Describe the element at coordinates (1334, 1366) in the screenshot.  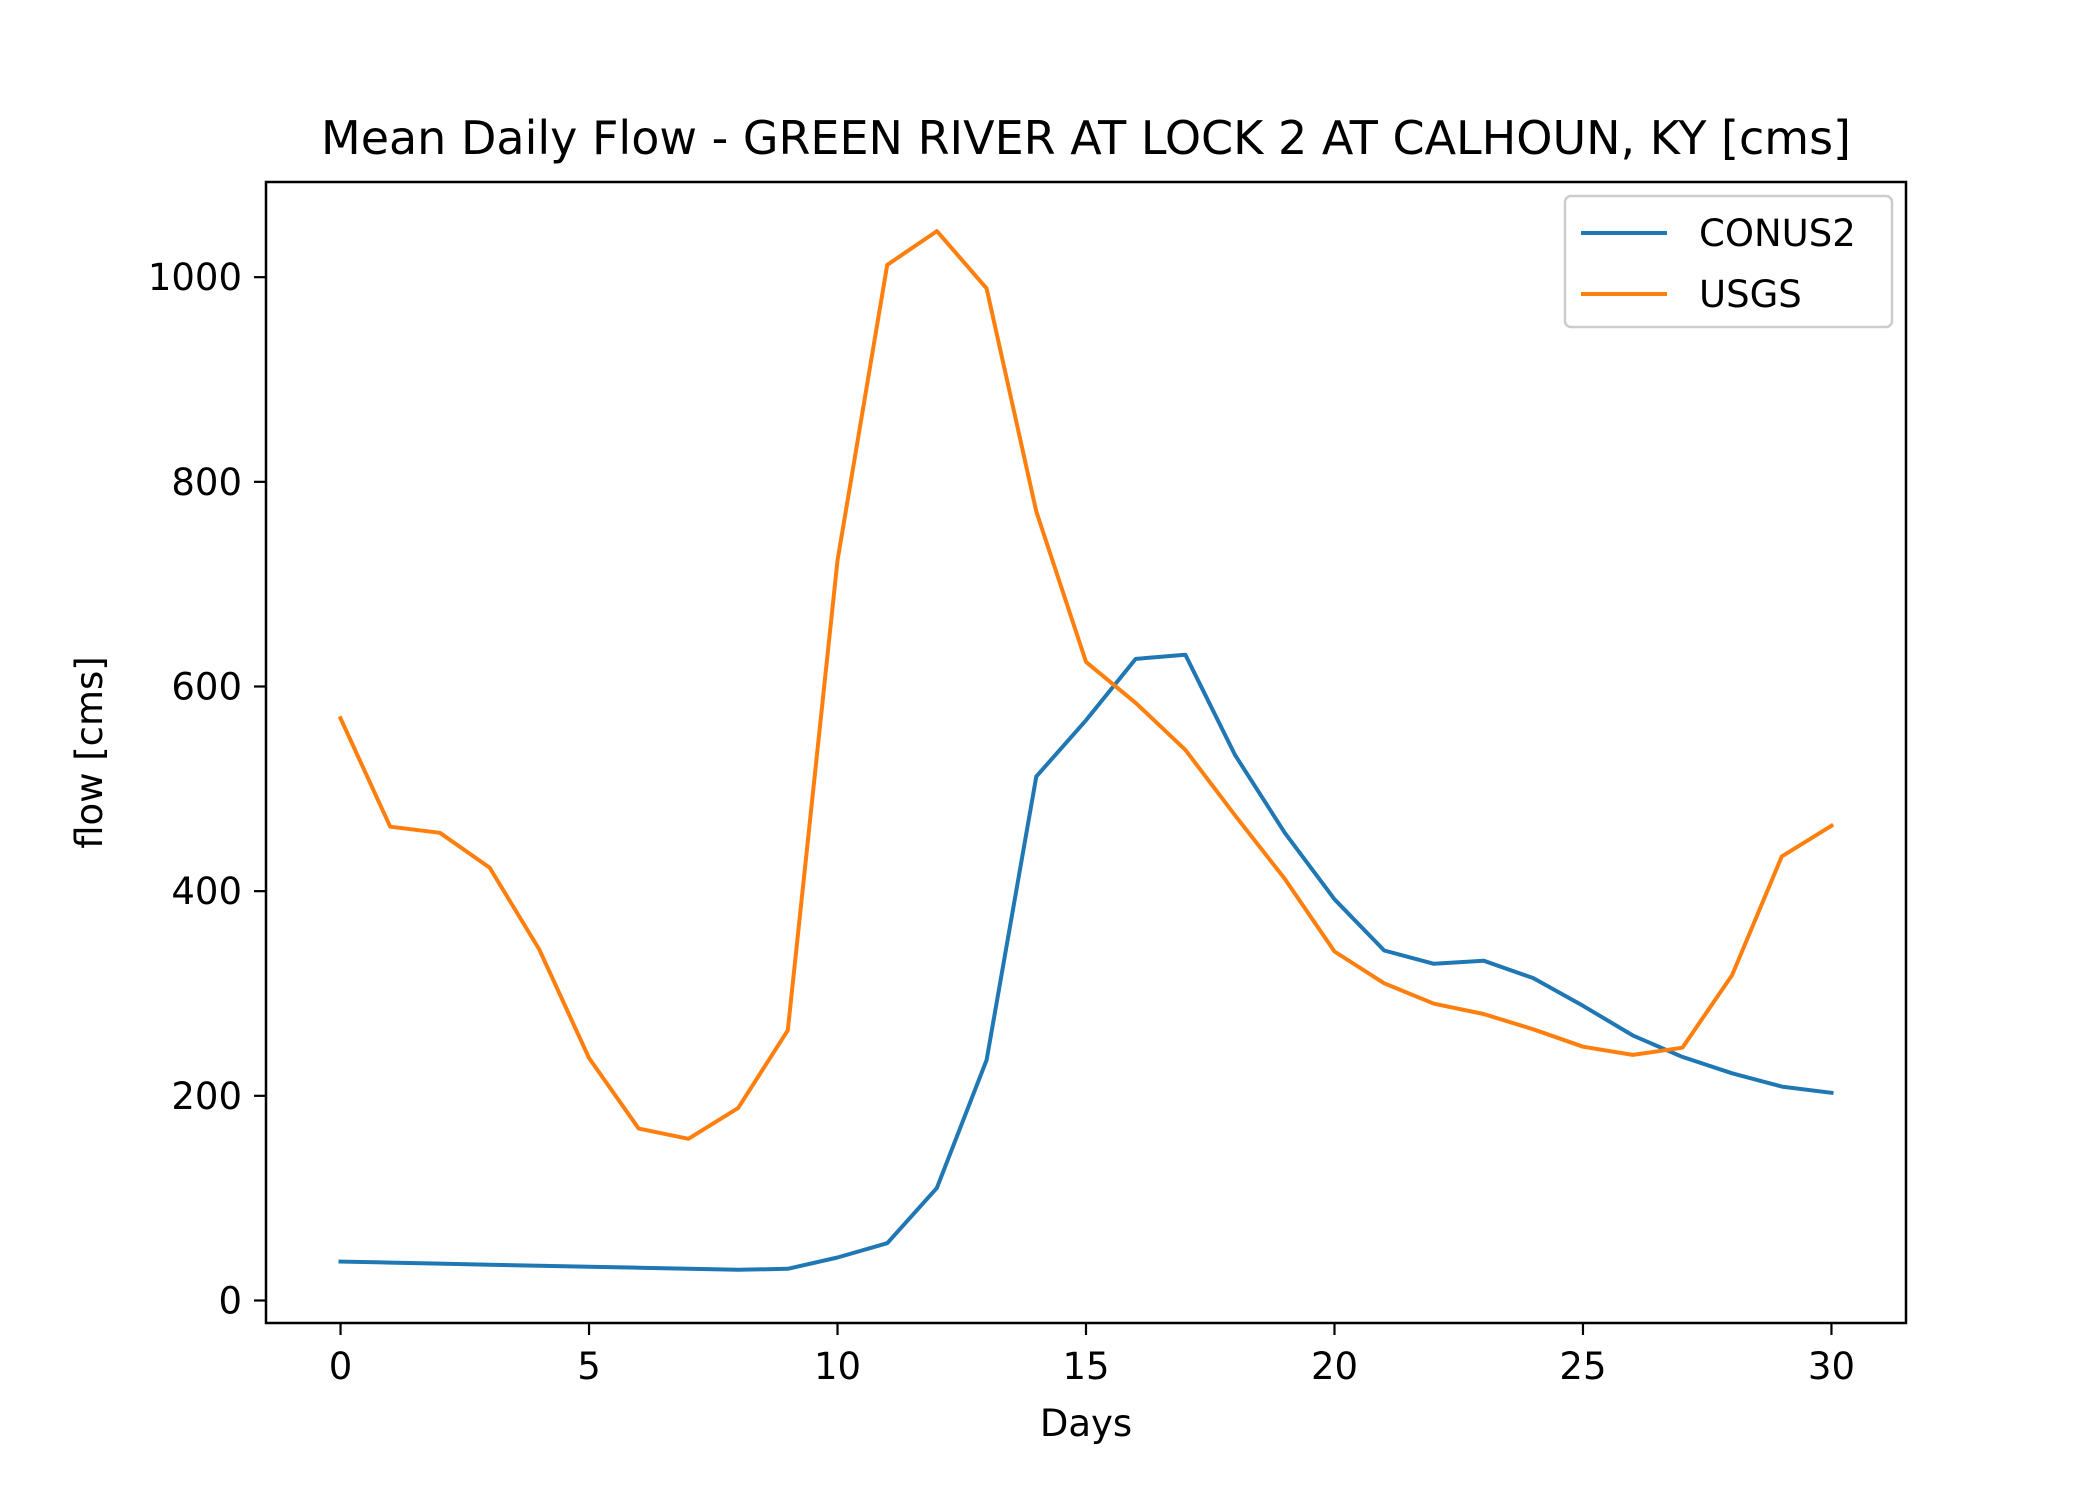
I see `x-tick-label: 20` at that location.